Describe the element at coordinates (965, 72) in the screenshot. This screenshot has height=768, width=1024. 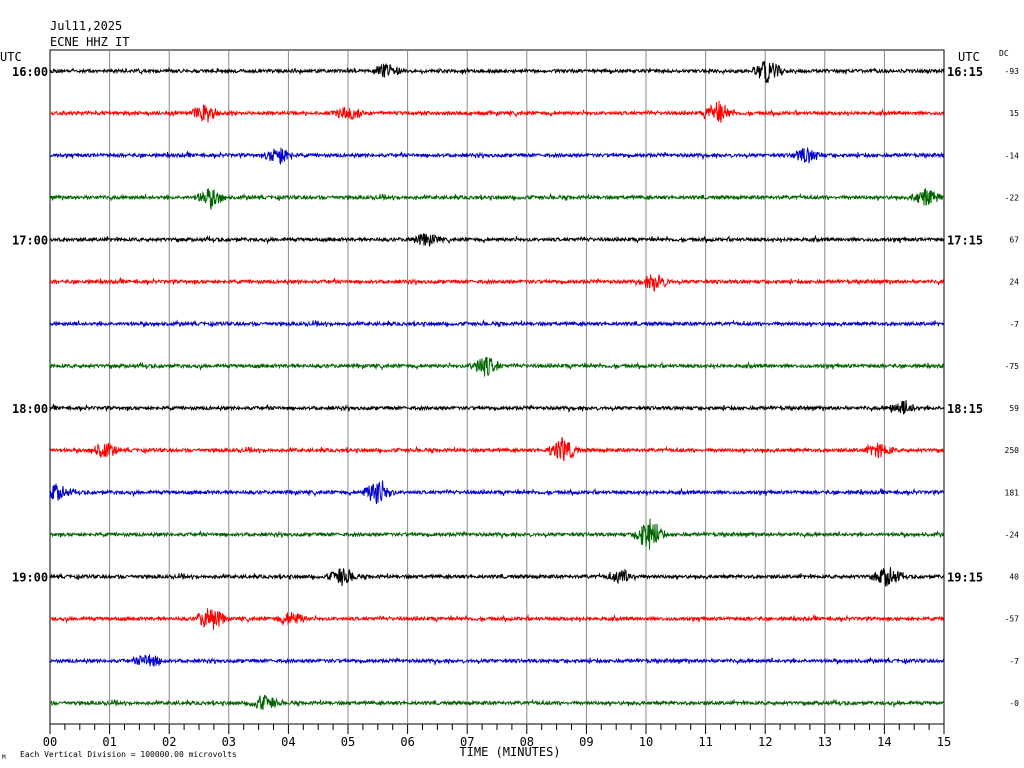
I see `right-time-label: 16:15` at that location.